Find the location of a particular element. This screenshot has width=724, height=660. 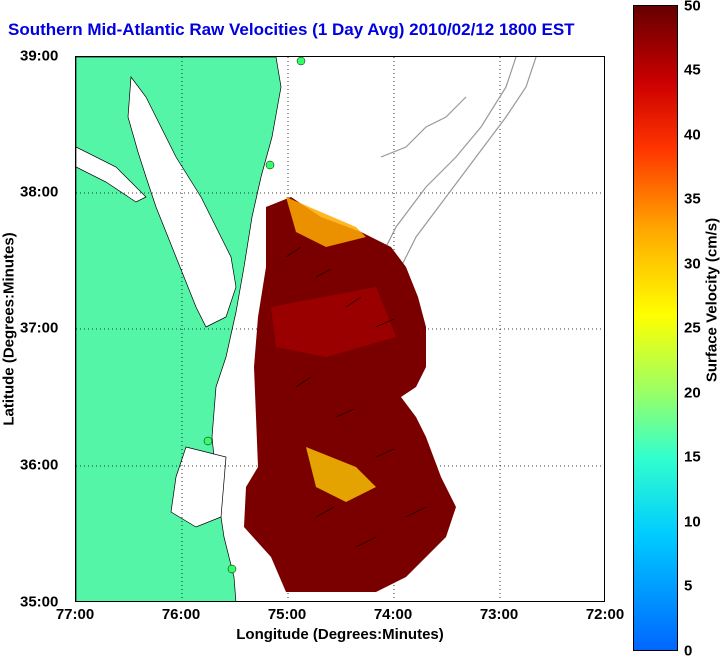

colorbar-tick: 40 is located at coordinates (692, 135).